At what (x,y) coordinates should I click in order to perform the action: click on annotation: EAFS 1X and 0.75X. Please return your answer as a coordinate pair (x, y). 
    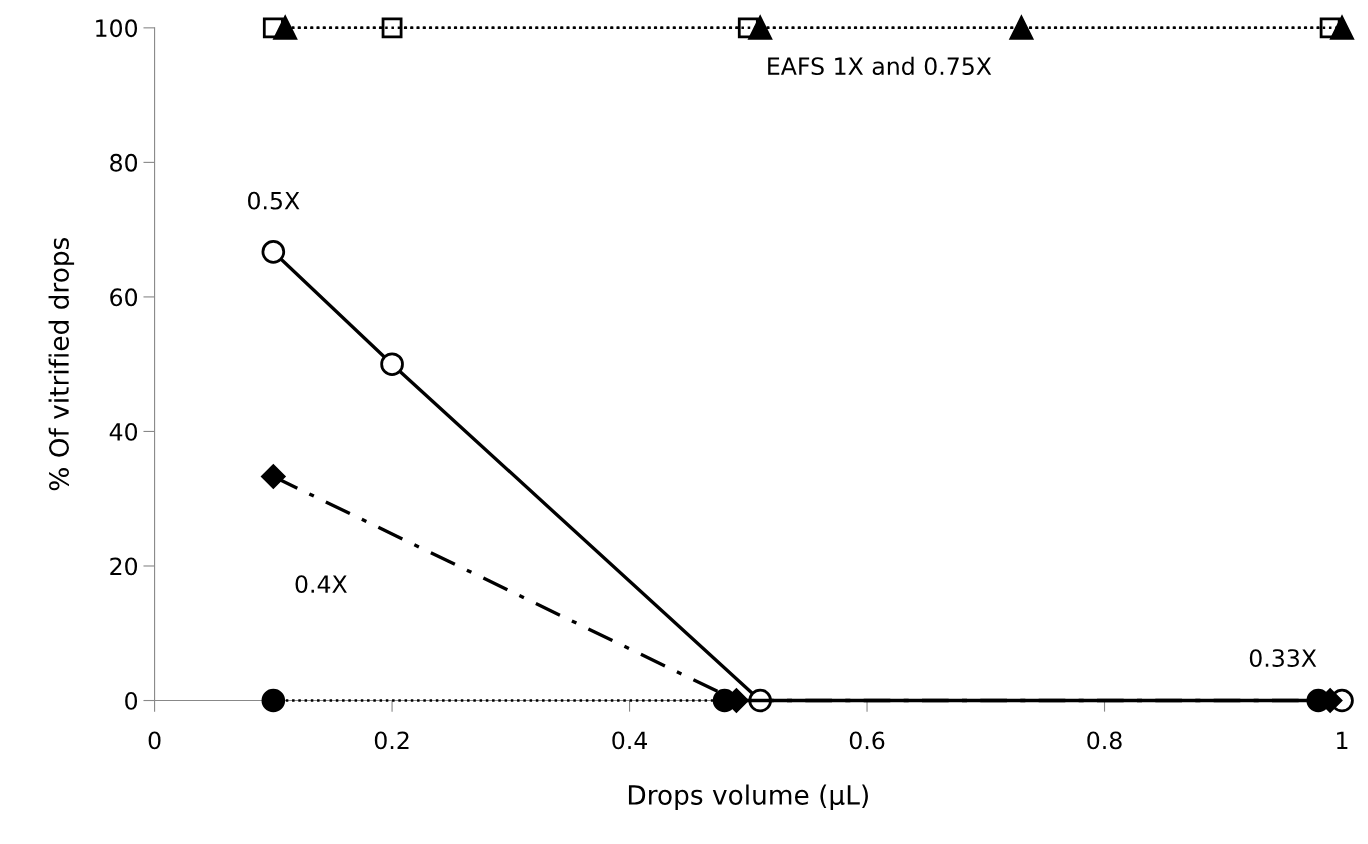
    Looking at the image, I should click on (880, 66).